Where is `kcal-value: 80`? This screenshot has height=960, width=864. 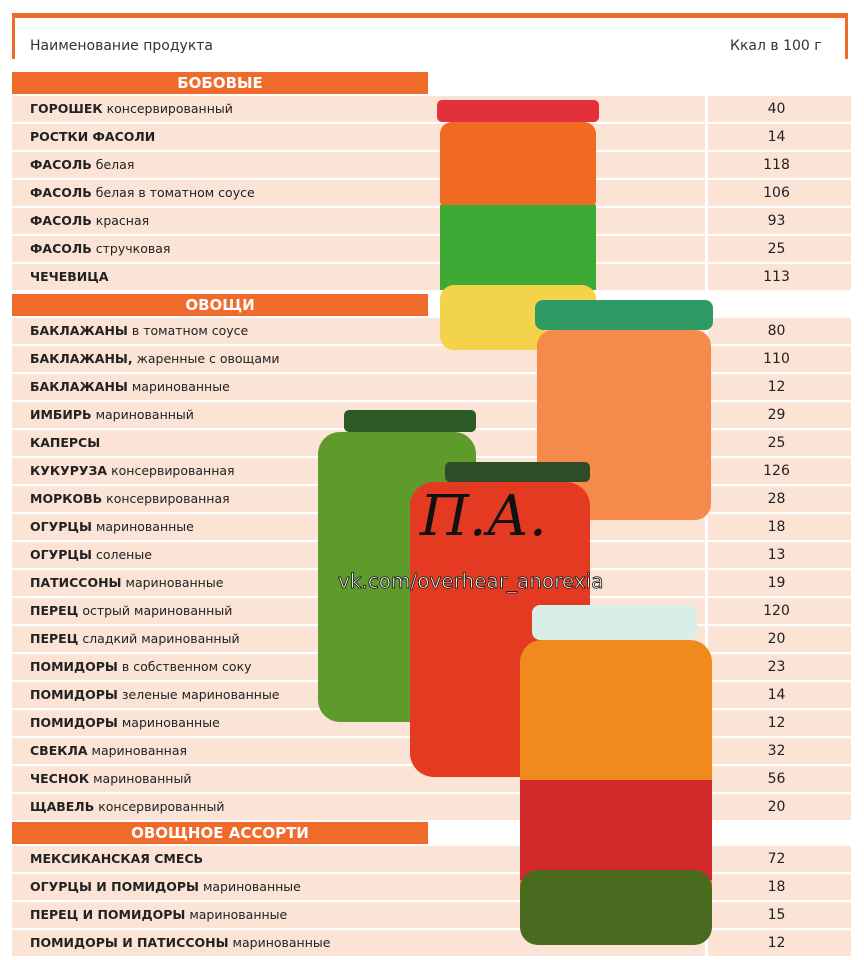
kcal-value: 80 is located at coordinates (776, 331).